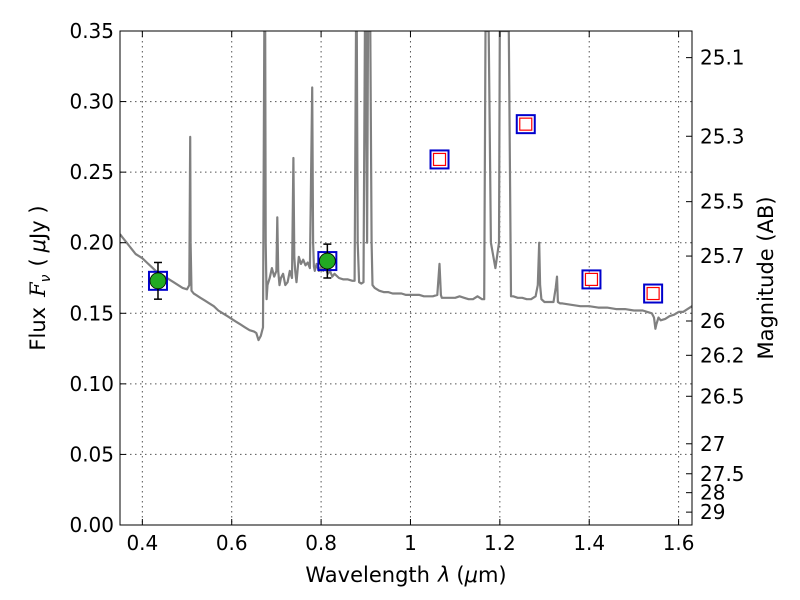 This screenshot has height=600, width=800. Describe the element at coordinates (91, 313) in the screenshot. I see `y-tick-label: 0.15` at that location.